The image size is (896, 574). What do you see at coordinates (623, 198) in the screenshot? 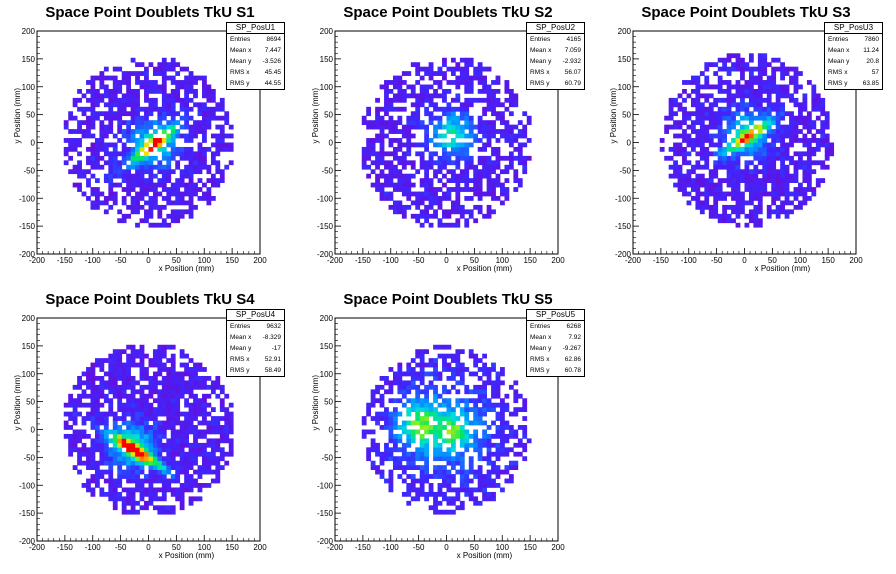
I see `y-tick-label: -100` at bounding box center [623, 198].